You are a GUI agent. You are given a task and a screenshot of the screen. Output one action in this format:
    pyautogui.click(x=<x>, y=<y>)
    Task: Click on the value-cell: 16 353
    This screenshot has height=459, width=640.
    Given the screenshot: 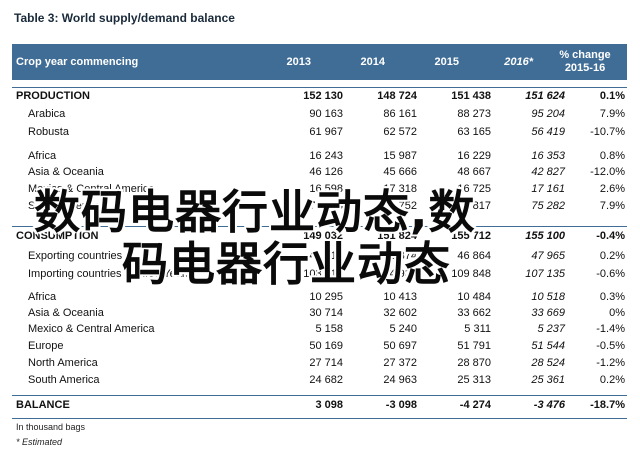 What is the action you would take?
    pyautogui.click(x=548, y=156)
    